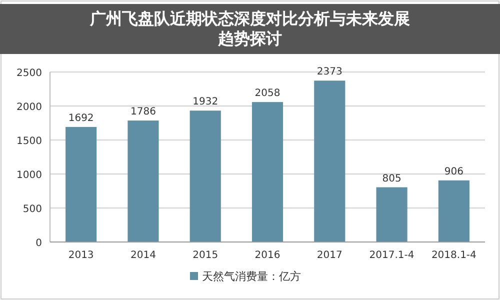 The width and height of the screenshot is (500, 300). I want to click on y-tick-label: 500, so click(32, 209).